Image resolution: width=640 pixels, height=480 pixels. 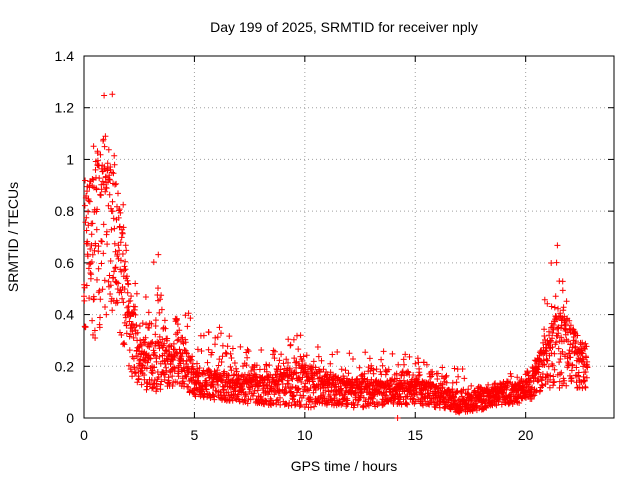 I want to click on x-tick-label: 15, so click(x=415, y=435).